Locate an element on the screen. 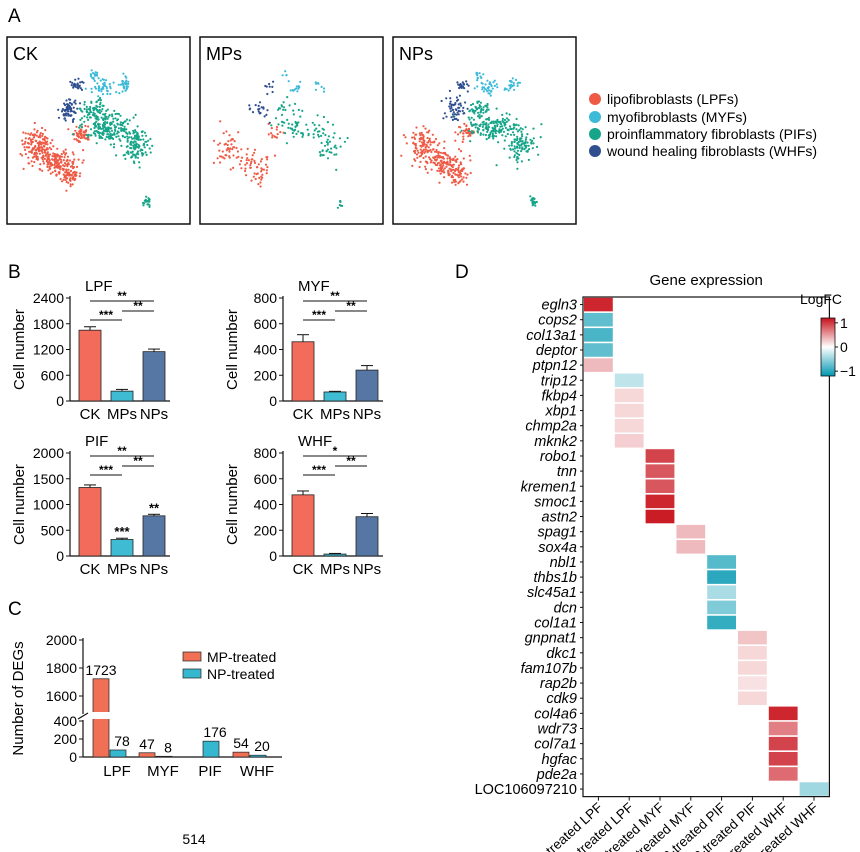 Image resolution: width=860 pixels, height=852 pixels. heatmap-row-label: gnpnat1 is located at coordinates (551, 639).